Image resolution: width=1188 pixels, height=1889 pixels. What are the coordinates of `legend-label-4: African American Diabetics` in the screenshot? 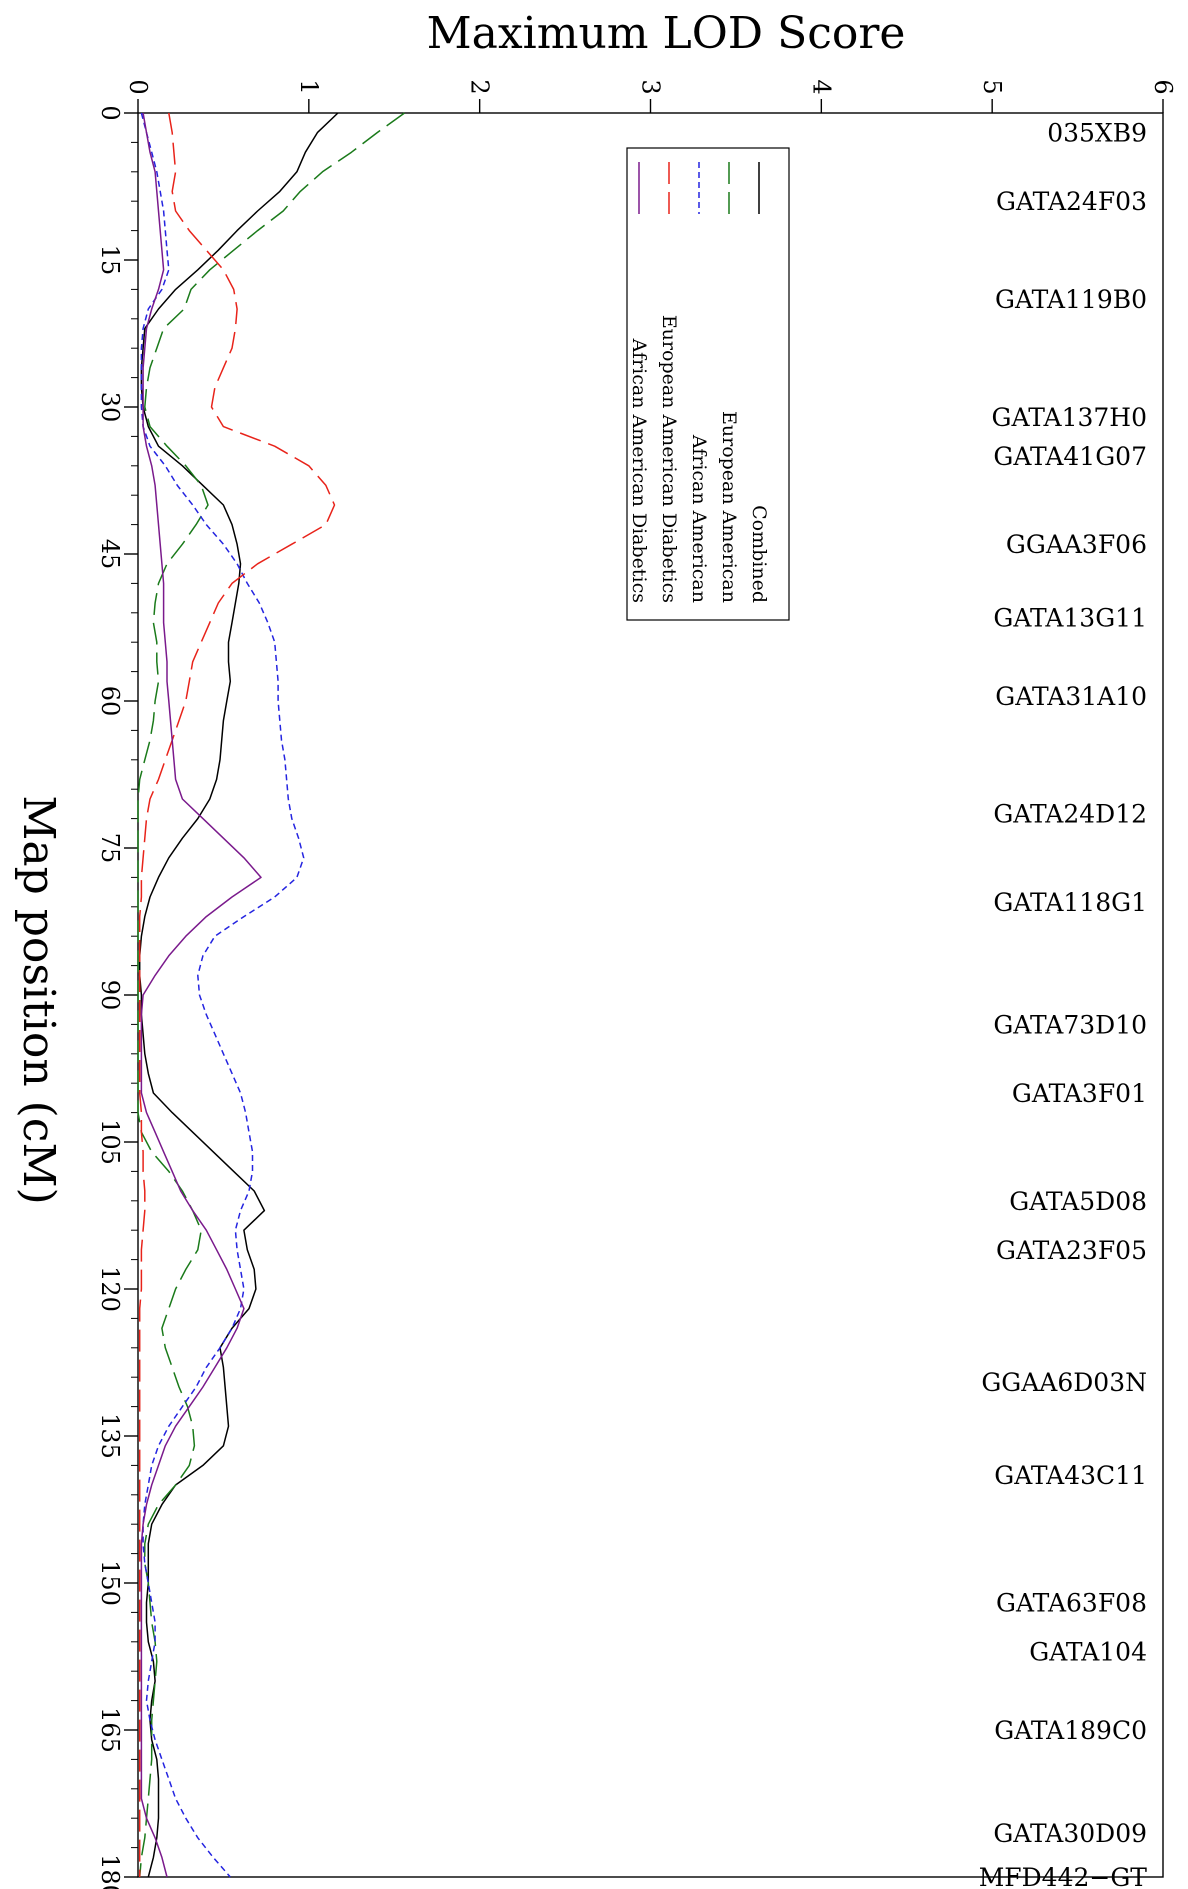 It's located at (639, 470).